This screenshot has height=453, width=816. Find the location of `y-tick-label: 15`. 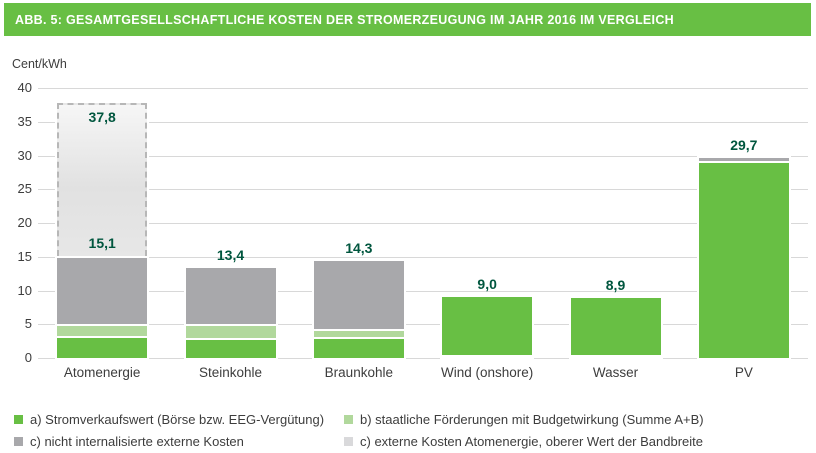

y-tick-label: 15 is located at coordinates (24, 256).